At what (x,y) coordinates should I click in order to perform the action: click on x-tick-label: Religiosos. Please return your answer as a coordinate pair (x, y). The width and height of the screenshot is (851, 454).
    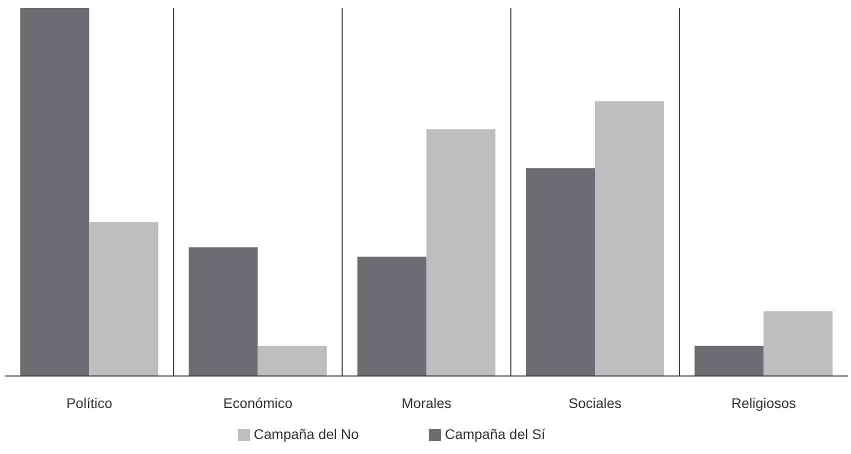
    Looking at the image, I should click on (763, 402).